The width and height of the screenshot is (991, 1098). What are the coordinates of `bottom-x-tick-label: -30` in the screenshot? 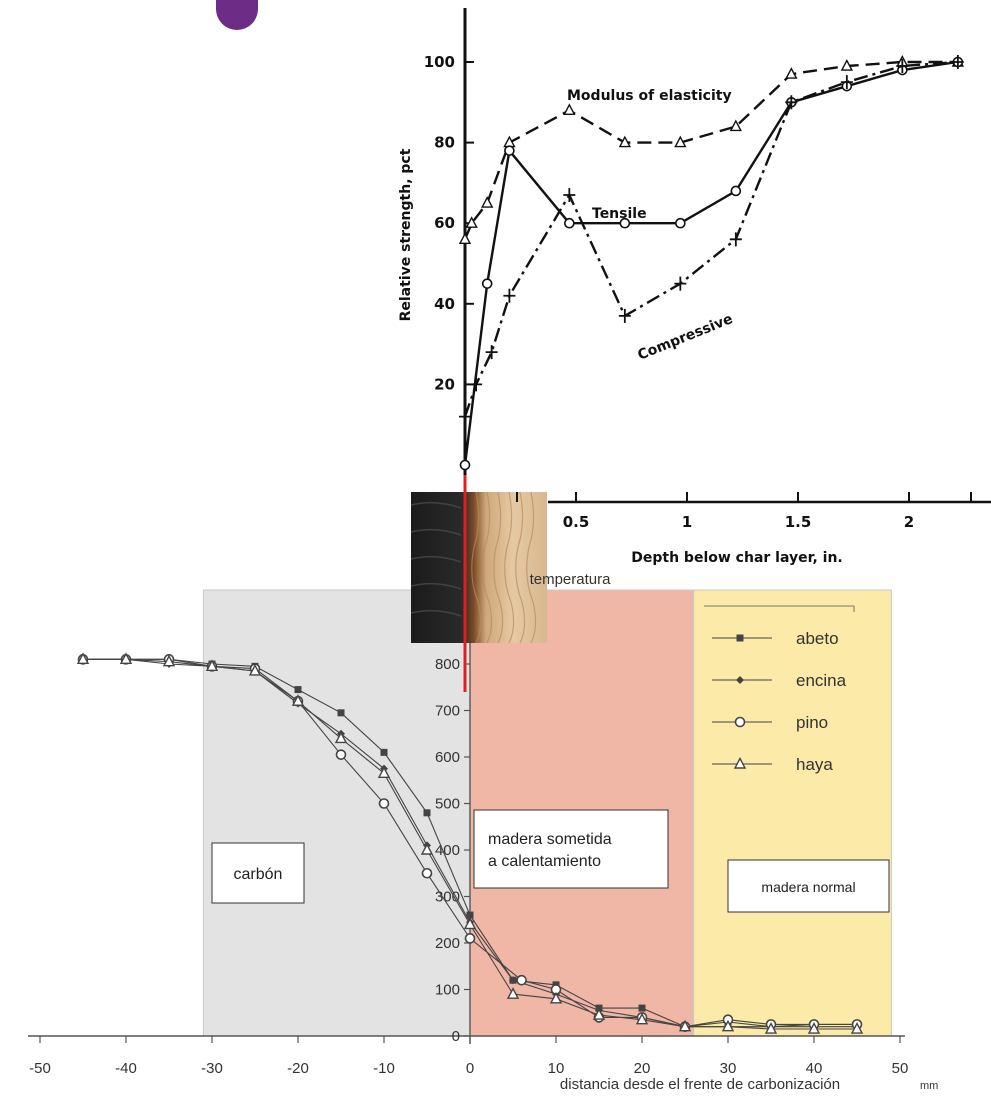 It's located at (212, 1068).